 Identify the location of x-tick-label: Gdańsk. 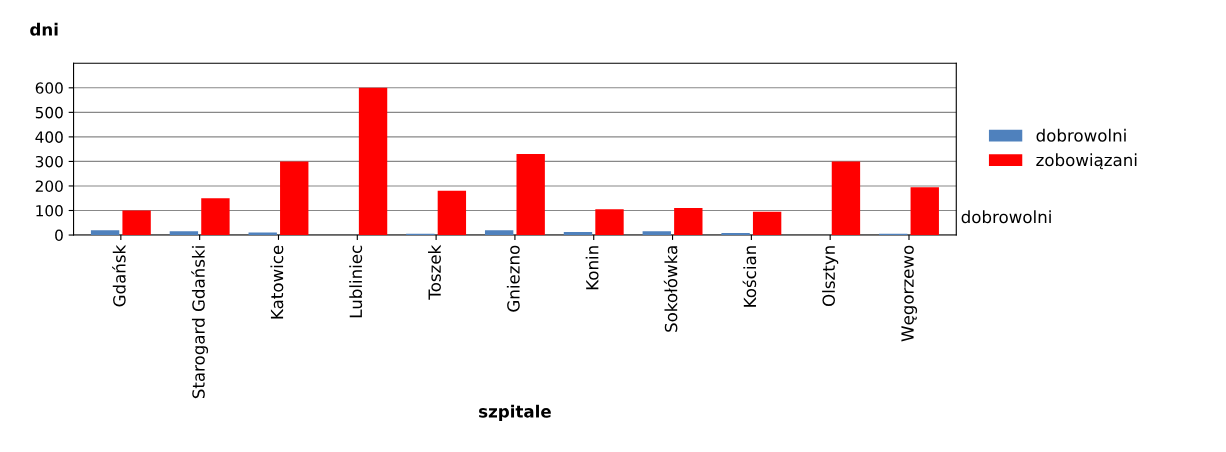
(119, 275).